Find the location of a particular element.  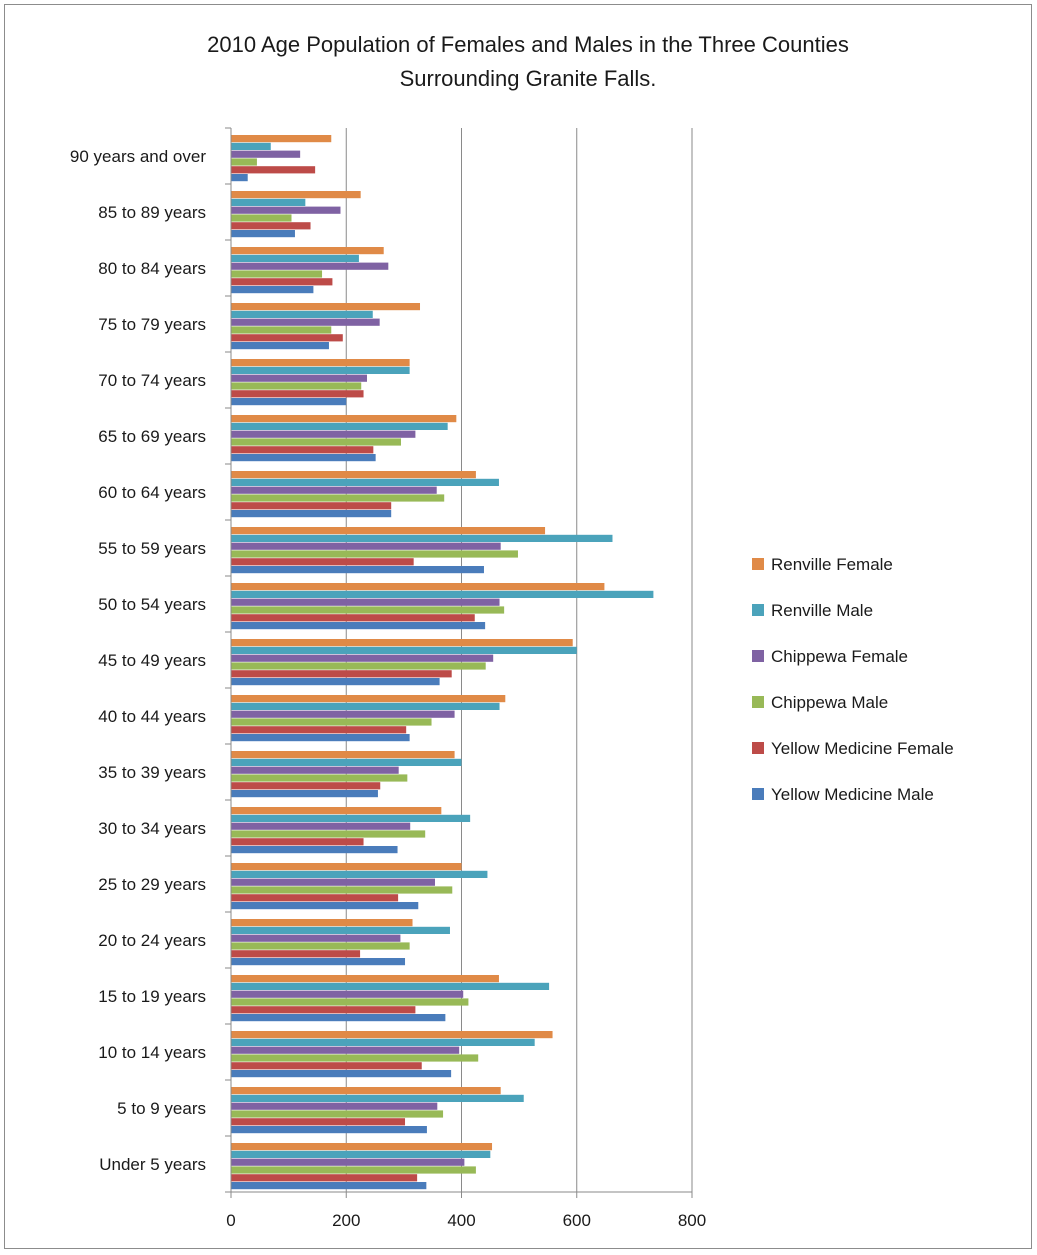

legend-label: Chippewa Female is located at coordinates (839, 656).